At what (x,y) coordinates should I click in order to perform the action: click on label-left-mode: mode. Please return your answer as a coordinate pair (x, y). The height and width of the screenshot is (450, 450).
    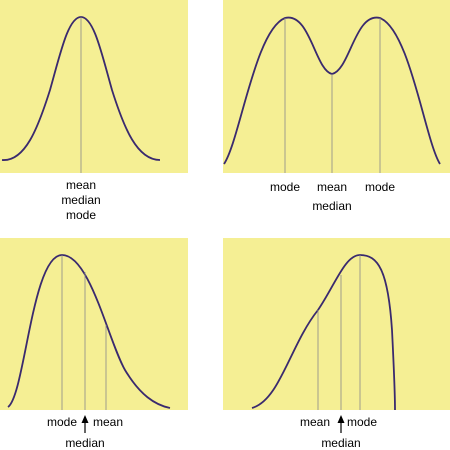
    Looking at the image, I should click on (285, 187).